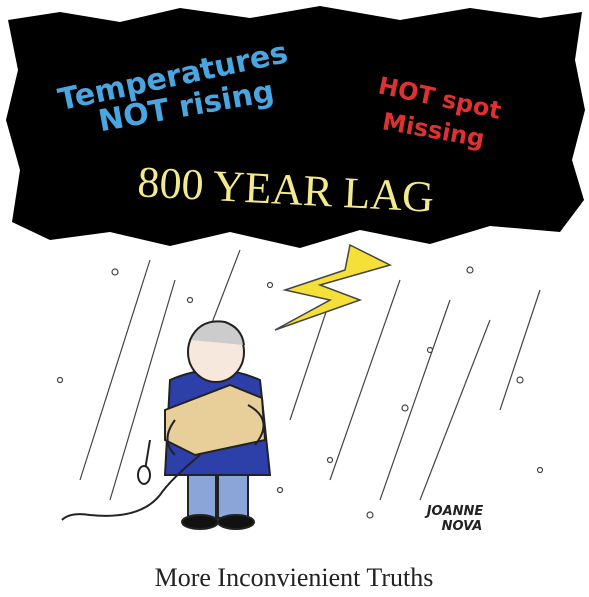 Image resolution: width=589 pixels, height=597 pixels. What do you see at coordinates (333, 287) in the screenshot?
I see `lightning` at bounding box center [333, 287].